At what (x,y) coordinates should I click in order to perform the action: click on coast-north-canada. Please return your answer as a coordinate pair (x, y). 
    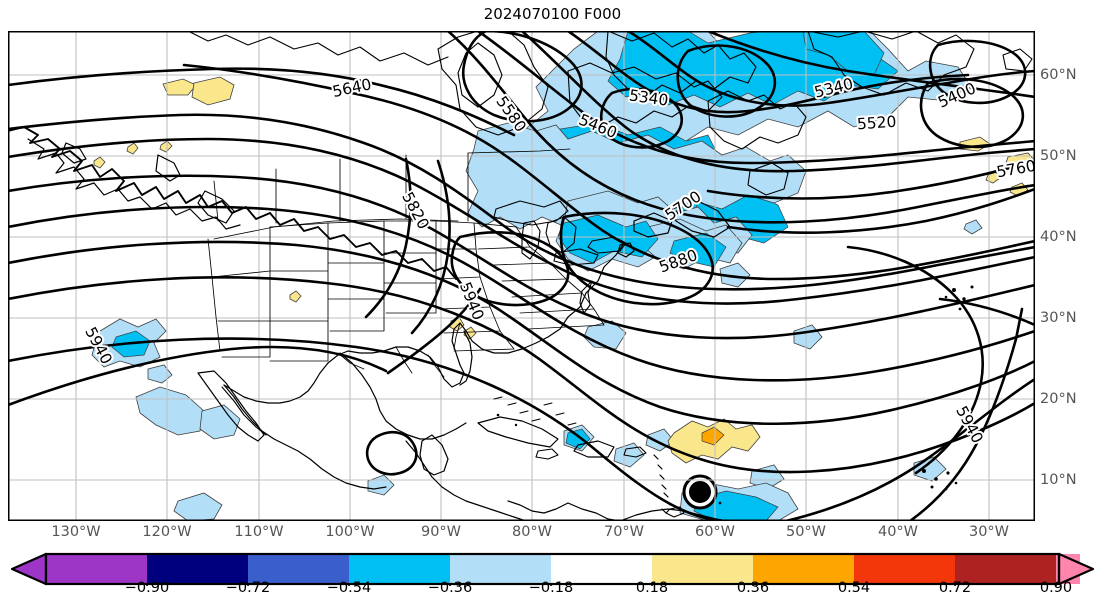
    Looking at the image, I should click on (318, 48).